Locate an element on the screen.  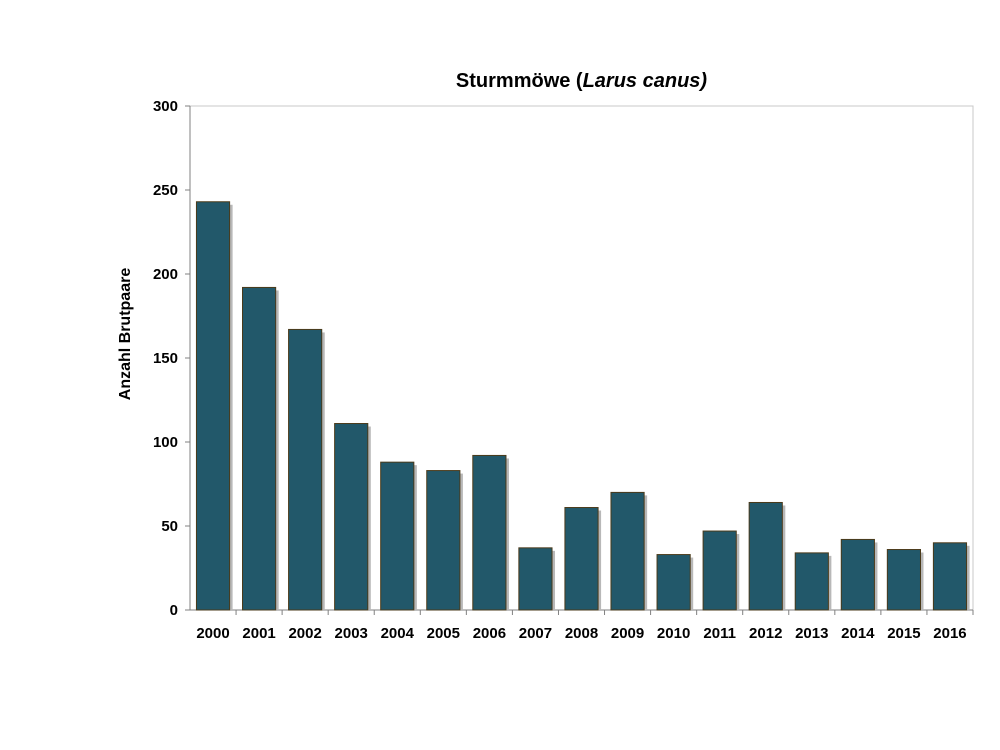
bar-2001 is located at coordinates (259, 448).